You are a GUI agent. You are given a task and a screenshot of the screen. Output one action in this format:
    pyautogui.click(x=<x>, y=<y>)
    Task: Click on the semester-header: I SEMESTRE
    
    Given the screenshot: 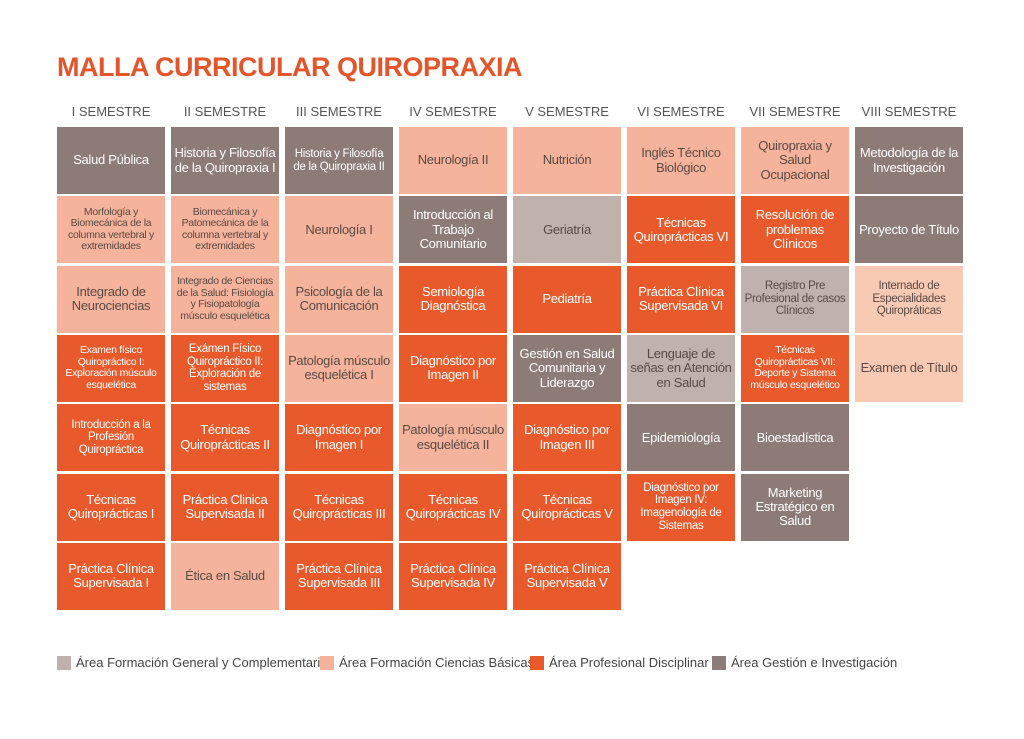 What is the action you would take?
    pyautogui.click(x=111, y=111)
    